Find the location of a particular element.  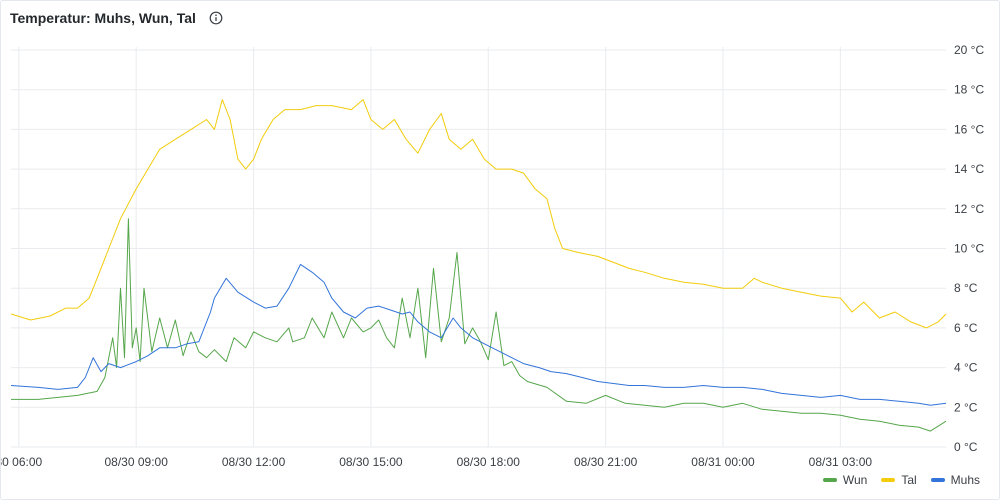

legend-swatch-wun is located at coordinates (829, 480).